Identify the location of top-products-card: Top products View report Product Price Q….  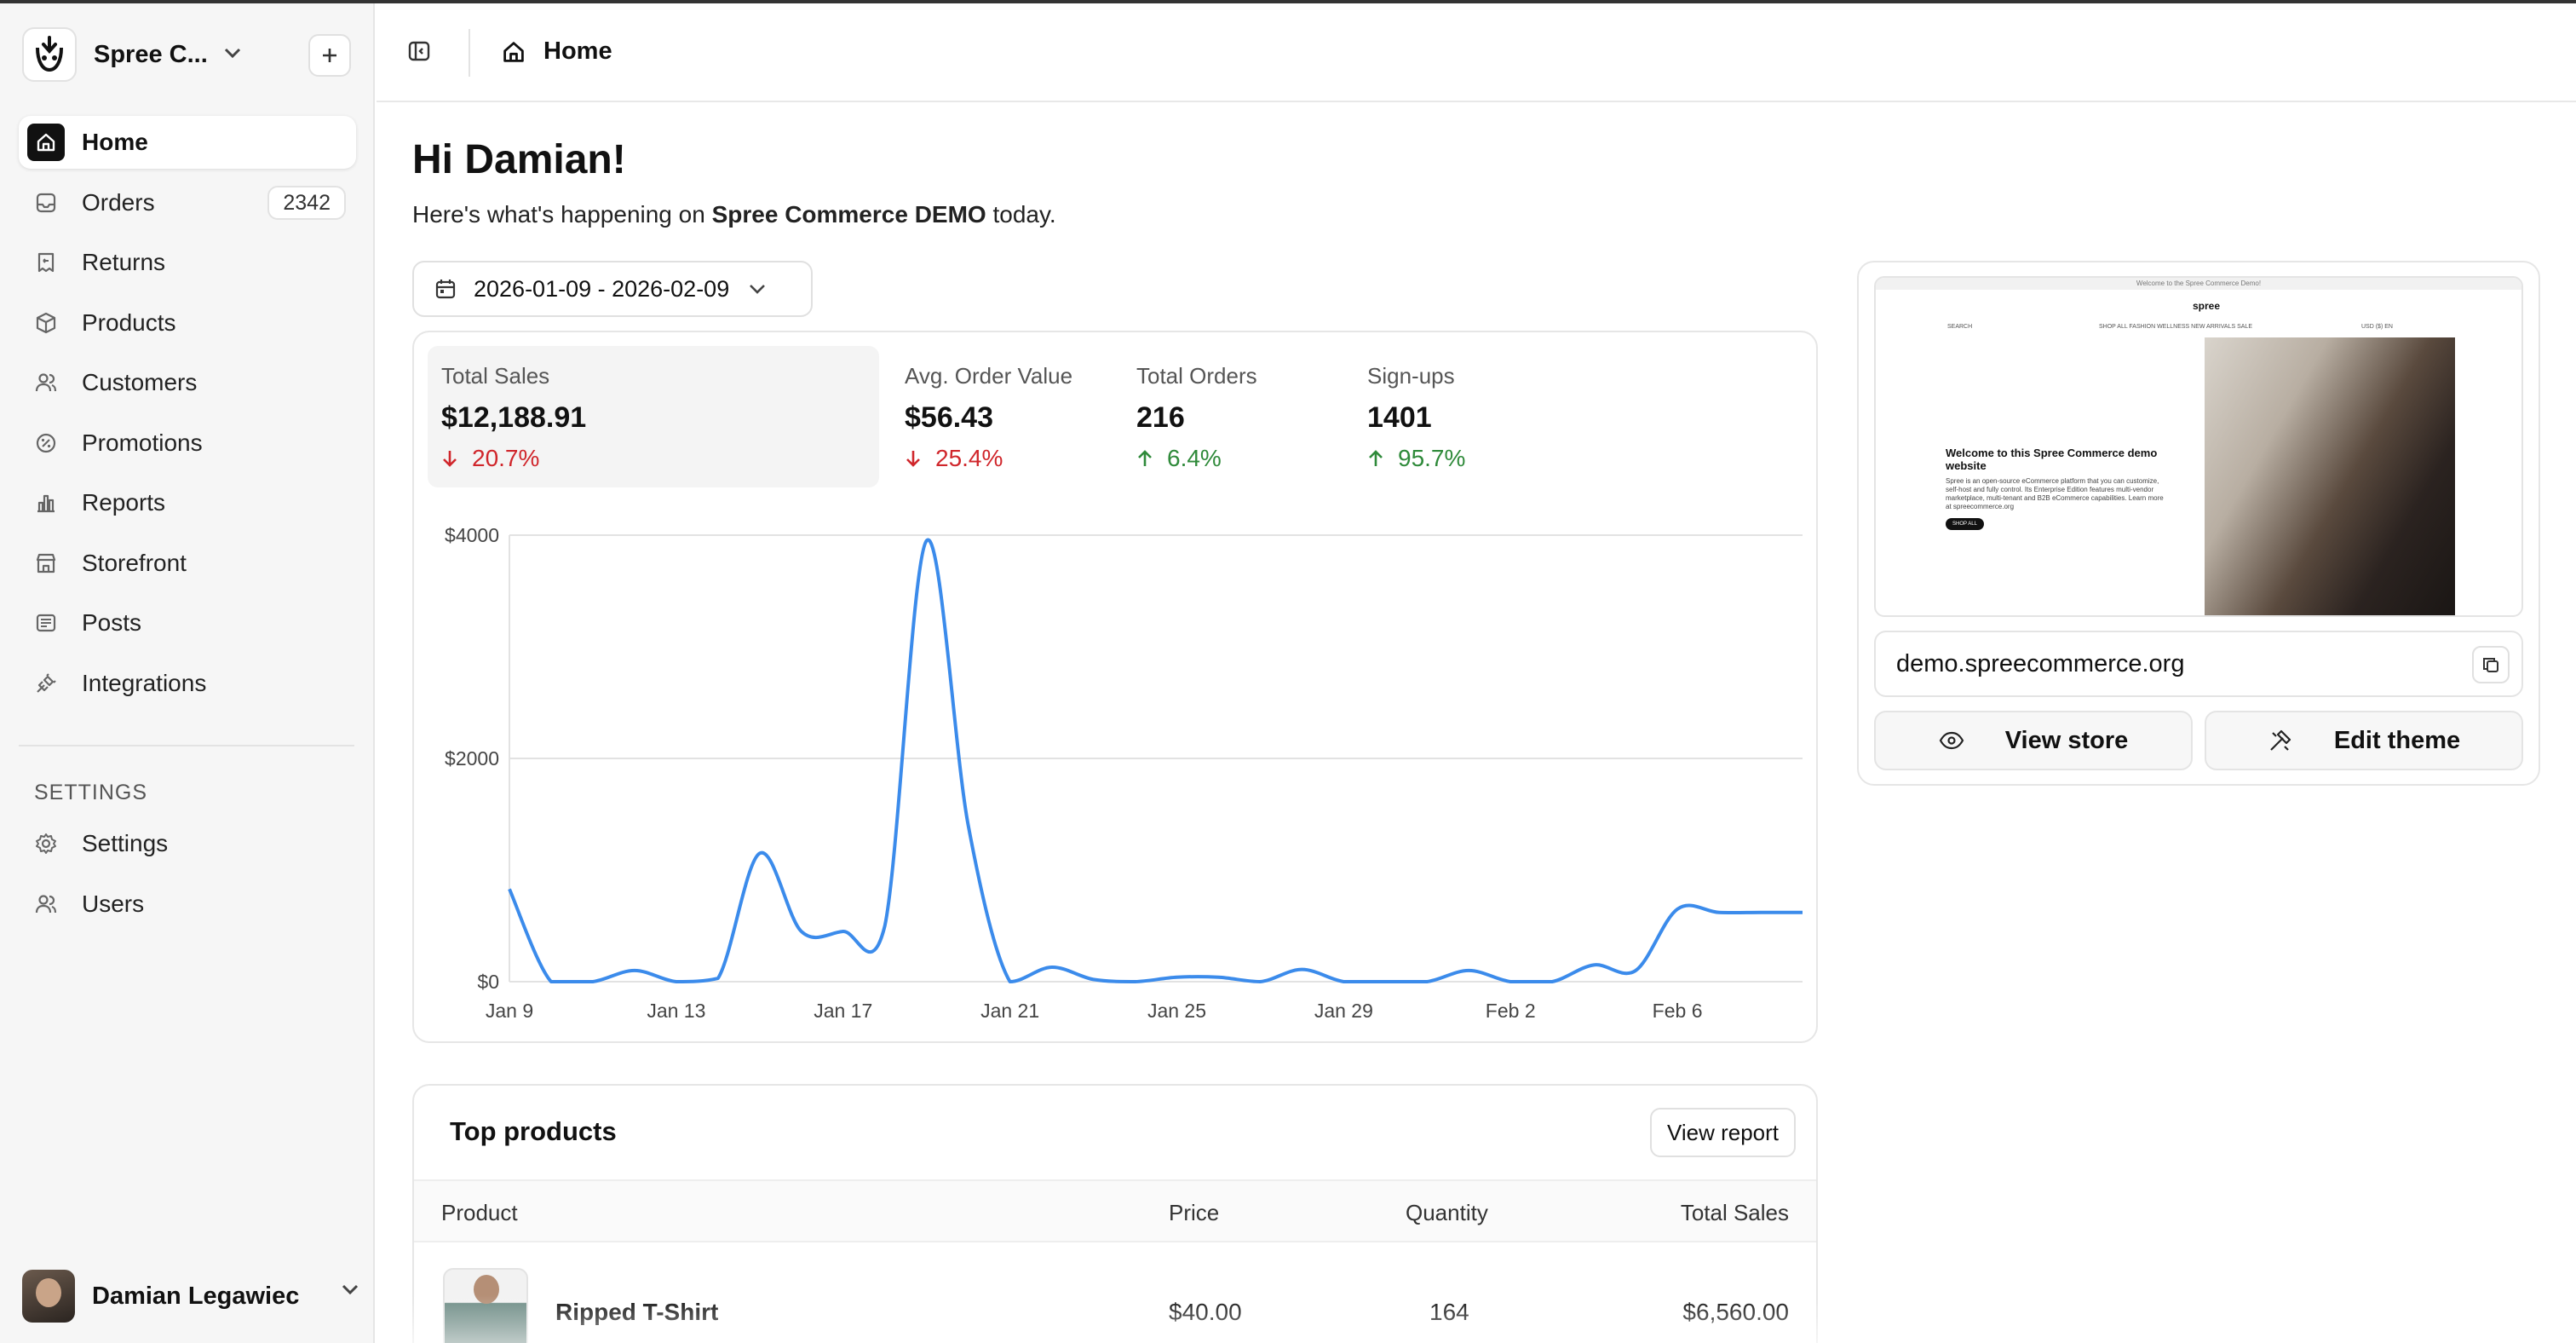
(1115, 1213).